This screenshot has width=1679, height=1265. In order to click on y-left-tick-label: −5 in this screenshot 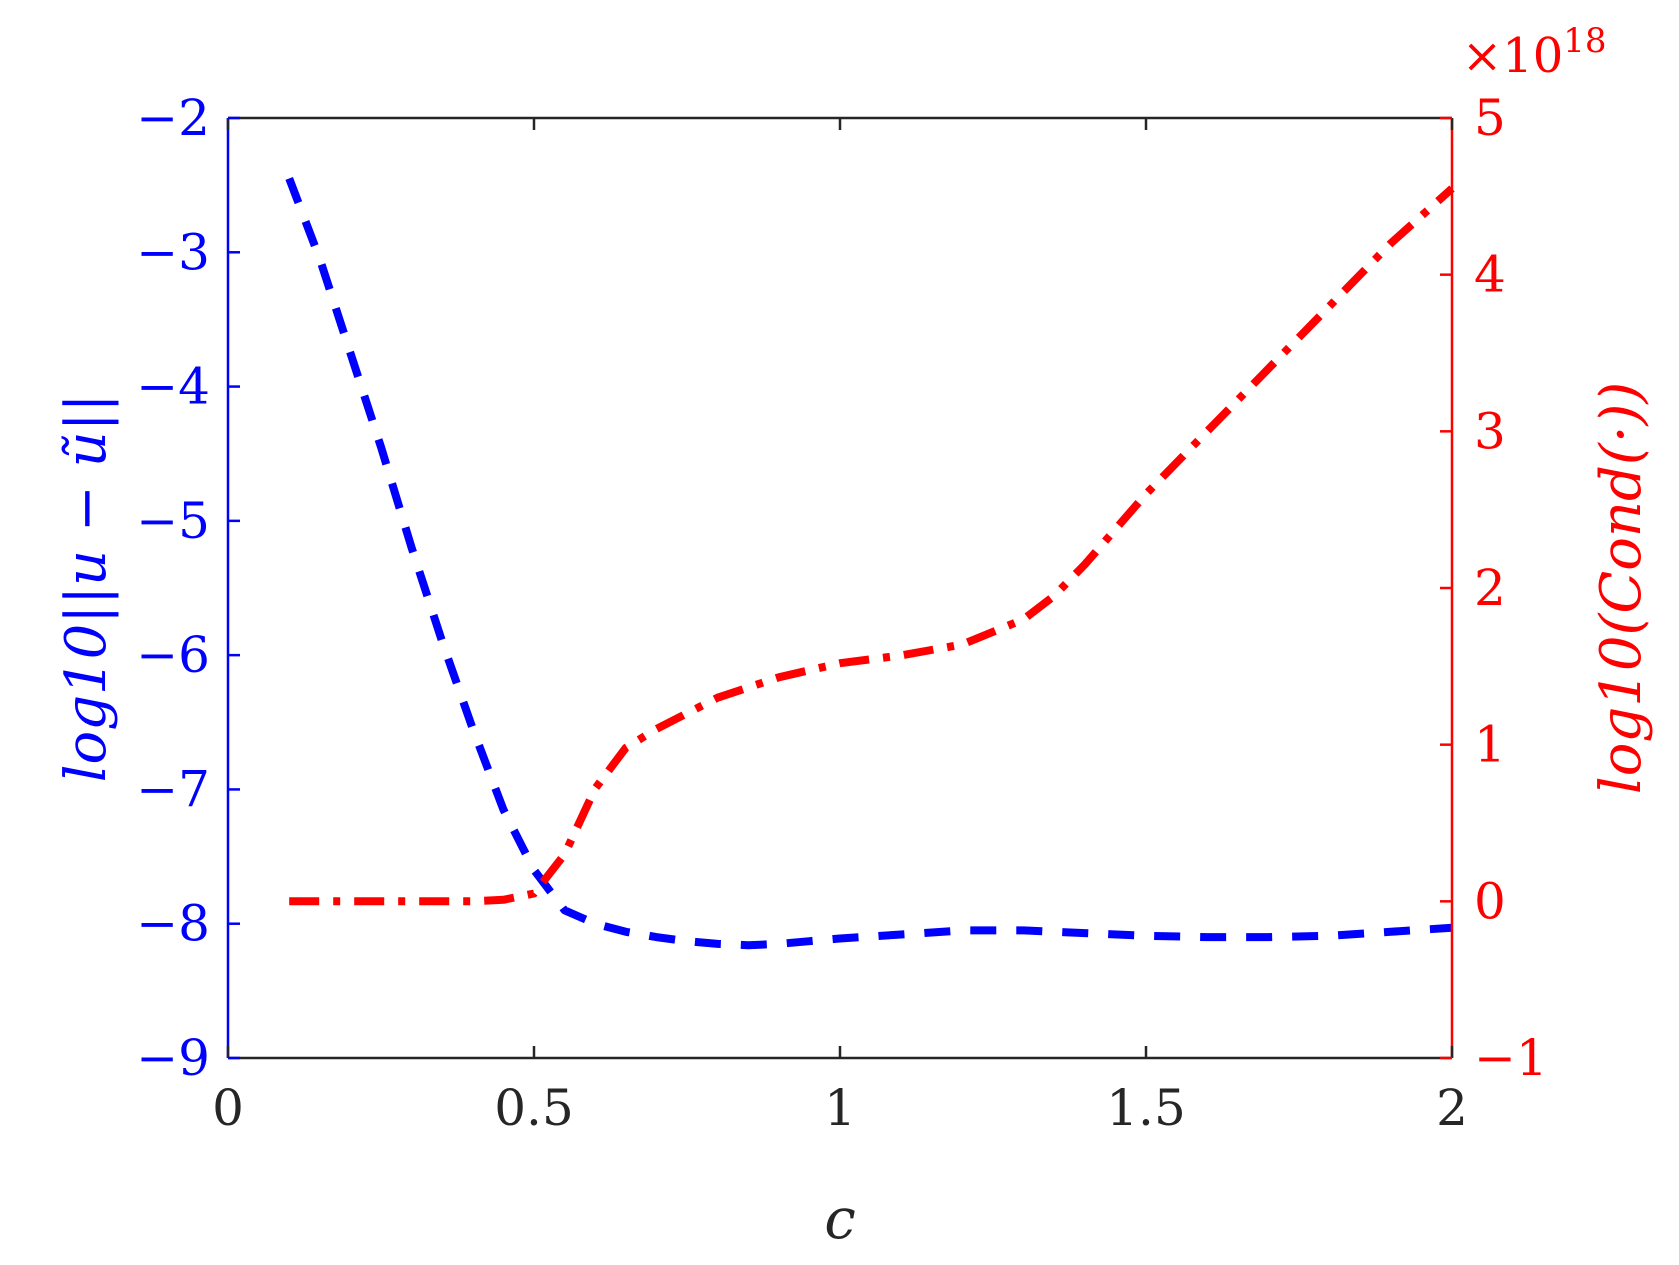, I will do `click(173, 521)`.